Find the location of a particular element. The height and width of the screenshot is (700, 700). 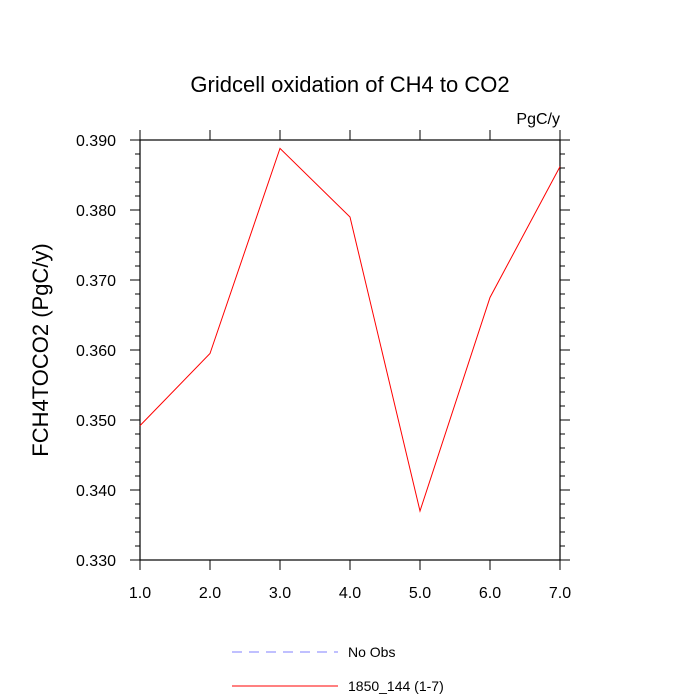

y-tick-label: 0.390 is located at coordinates (96, 141).